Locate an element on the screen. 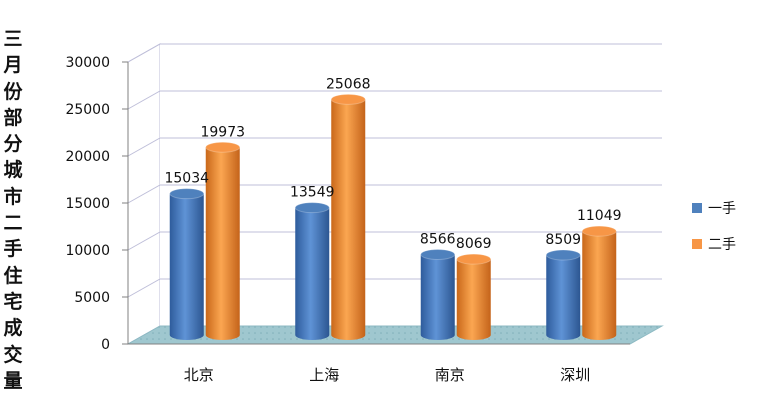  bar-一手-北京 is located at coordinates (186, 266).